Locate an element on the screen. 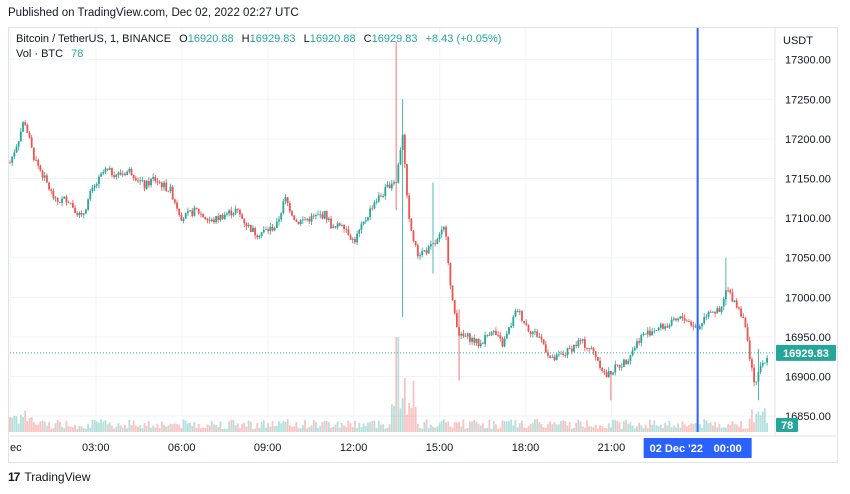 The image size is (850, 494). tradingview-brand: 17 TradingView is located at coordinates (49, 477).